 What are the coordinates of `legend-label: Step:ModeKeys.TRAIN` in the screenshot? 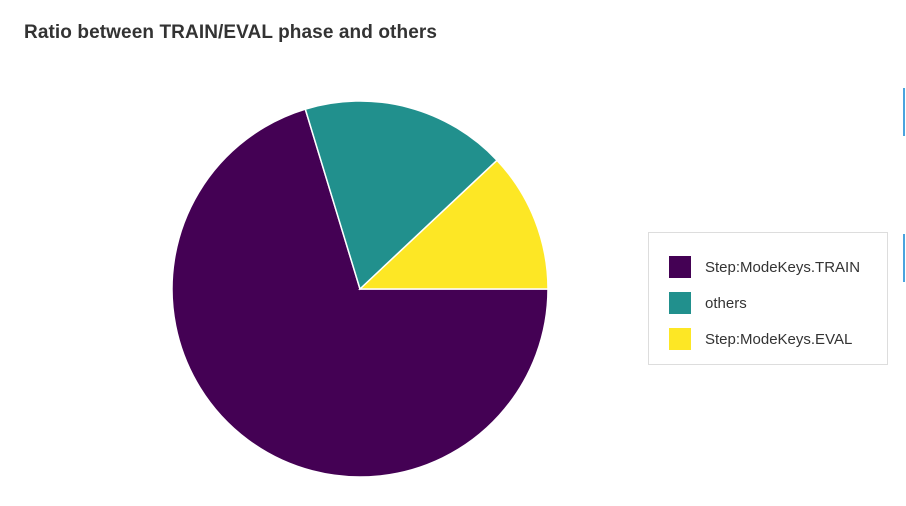 It's located at (783, 267).